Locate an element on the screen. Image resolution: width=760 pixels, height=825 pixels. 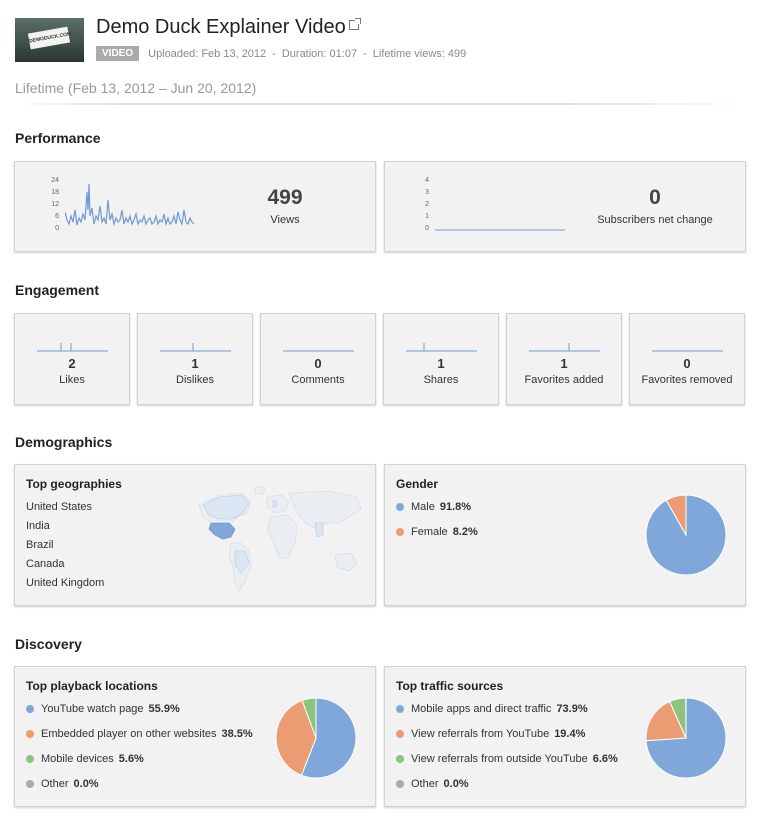
legend-item: View referrals from outside YouTube 6.6% is located at coordinates (507, 759).